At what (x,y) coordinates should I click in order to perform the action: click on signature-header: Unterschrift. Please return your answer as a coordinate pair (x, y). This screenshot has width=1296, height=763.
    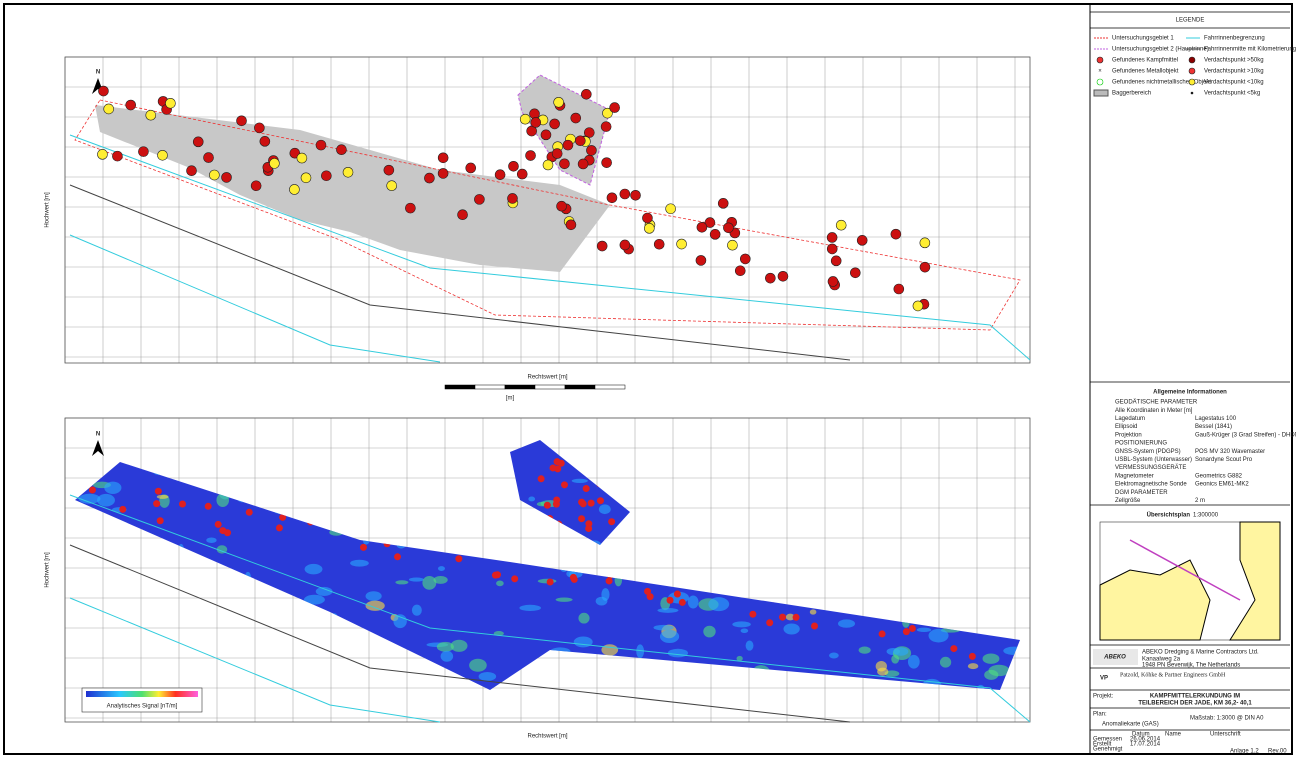
    Looking at the image, I should click on (1225, 735).